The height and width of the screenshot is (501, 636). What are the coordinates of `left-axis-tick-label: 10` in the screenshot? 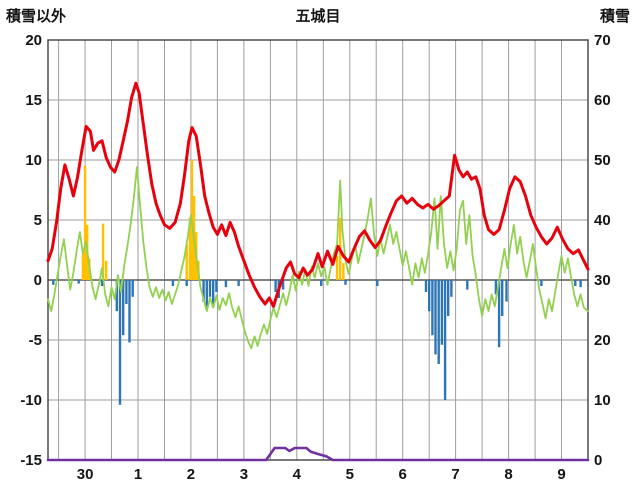 It's located at (33, 160).